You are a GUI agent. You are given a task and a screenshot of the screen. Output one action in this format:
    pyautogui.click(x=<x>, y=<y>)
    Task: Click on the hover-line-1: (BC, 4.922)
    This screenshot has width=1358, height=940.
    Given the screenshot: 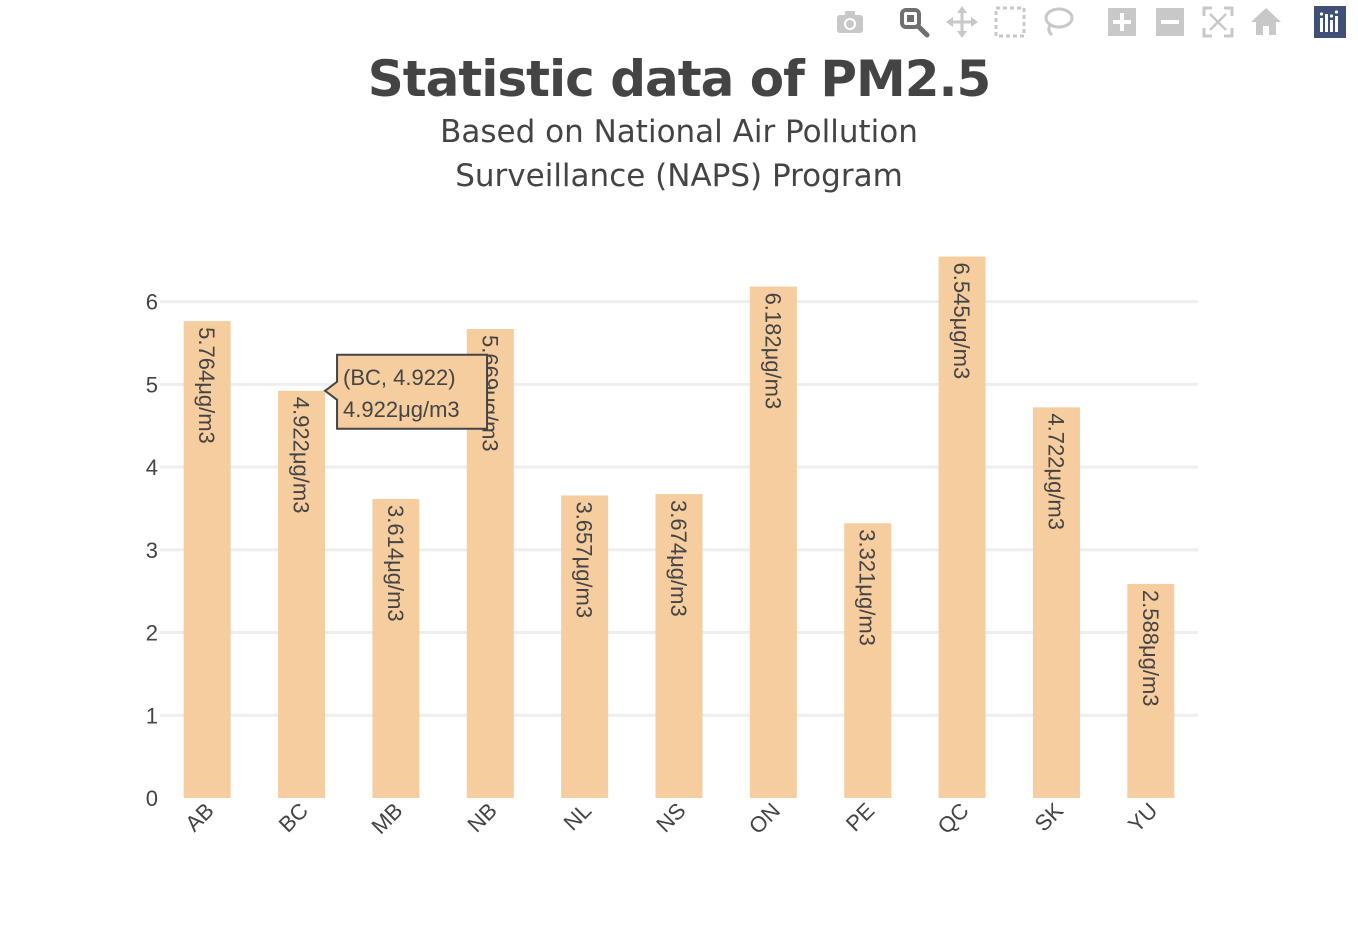 What is the action you would take?
    pyautogui.click(x=399, y=377)
    